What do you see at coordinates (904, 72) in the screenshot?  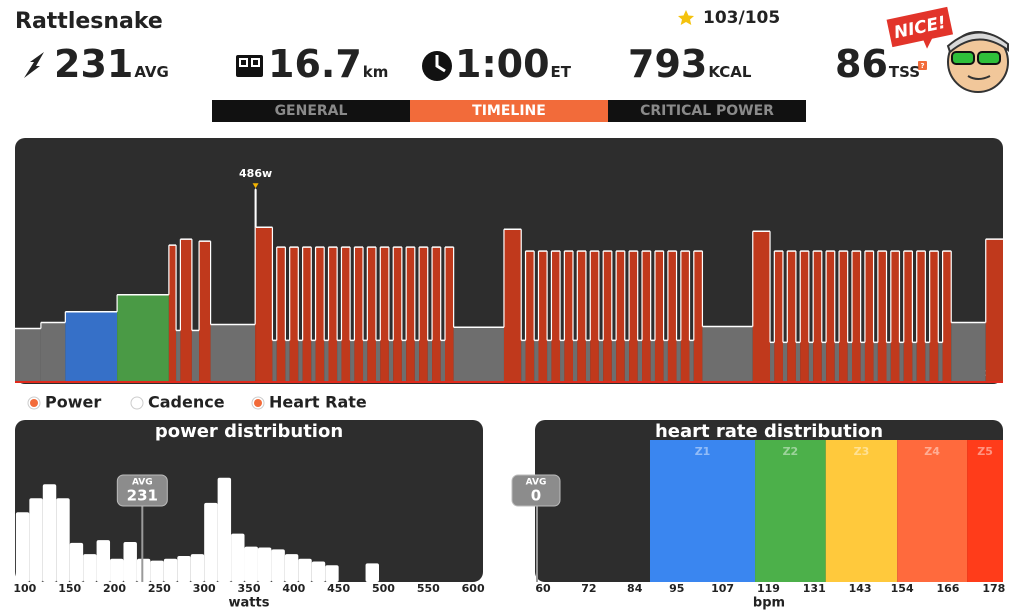 I see `stat-unit: TSS` at bounding box center [904, 72].